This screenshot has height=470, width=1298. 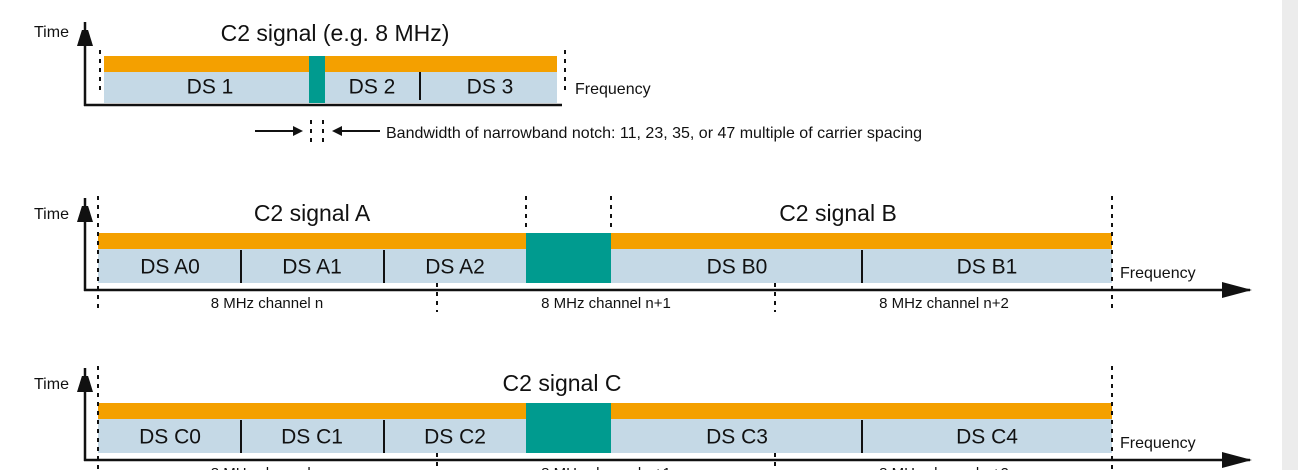 I want to click on orange-bar, so click(x=330, y=64).